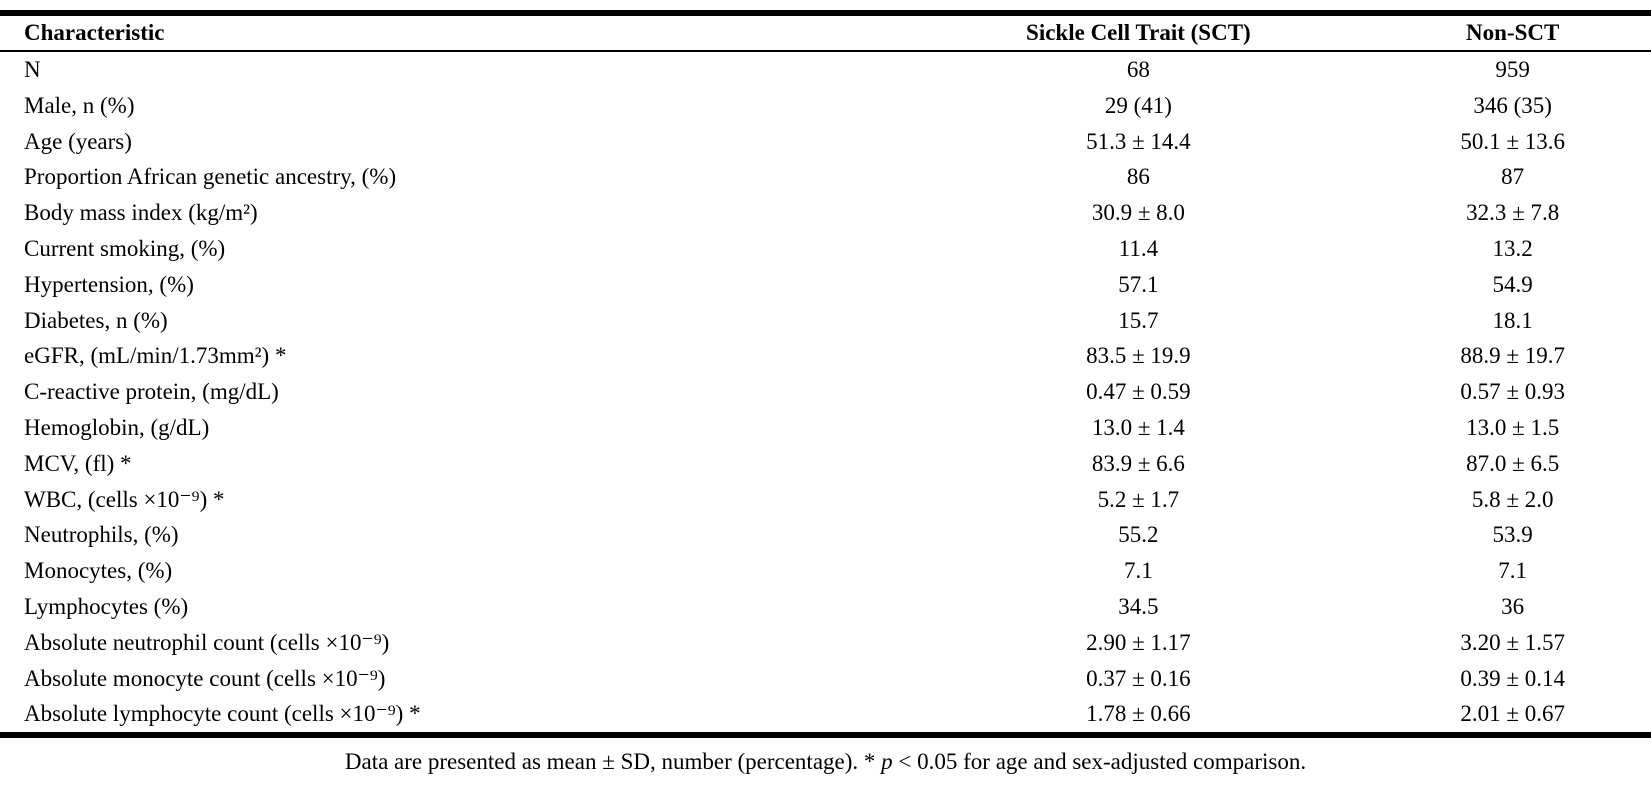  Describe the element at coordinates (210, 177) in the screenshot. I see `row-label-cell: Proportion African genetic ancestry, (%)` at that location.